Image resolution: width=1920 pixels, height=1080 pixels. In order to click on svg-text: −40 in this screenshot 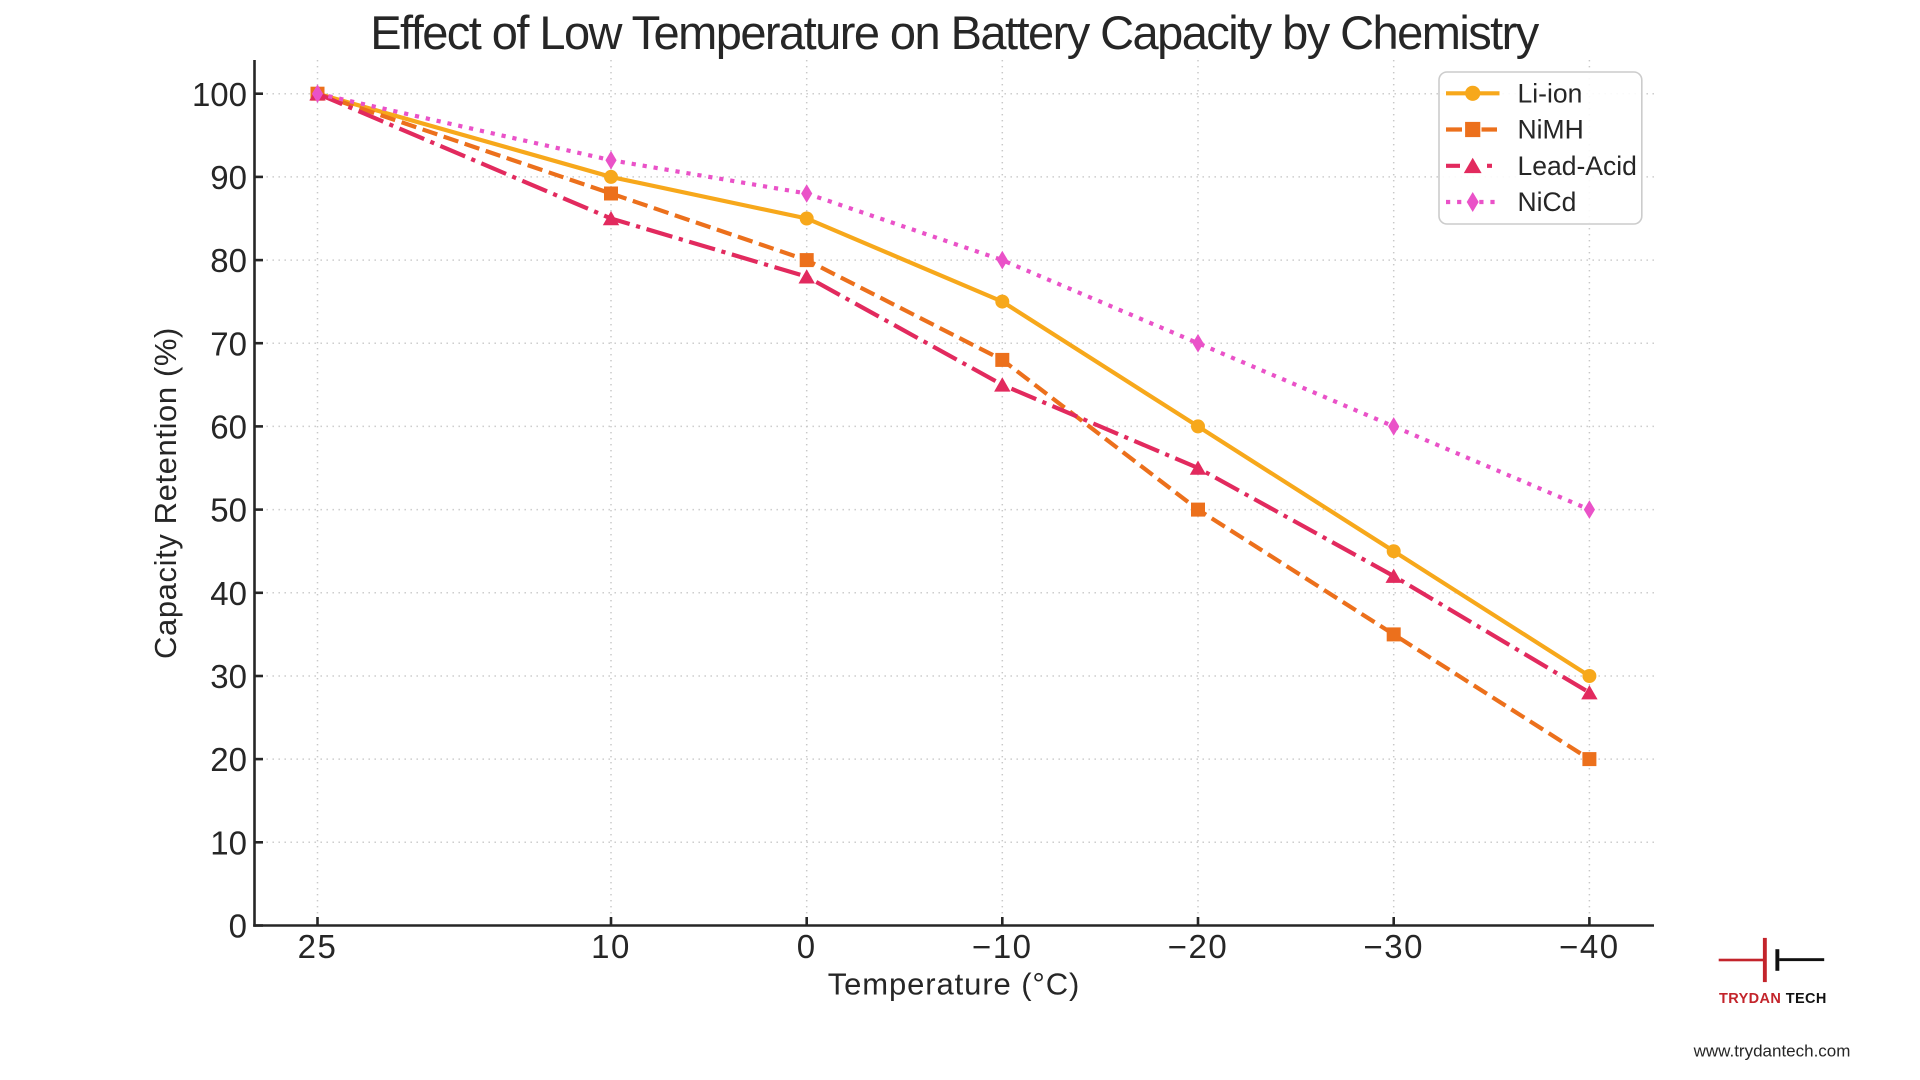, I will do `click(1589, 946)`.